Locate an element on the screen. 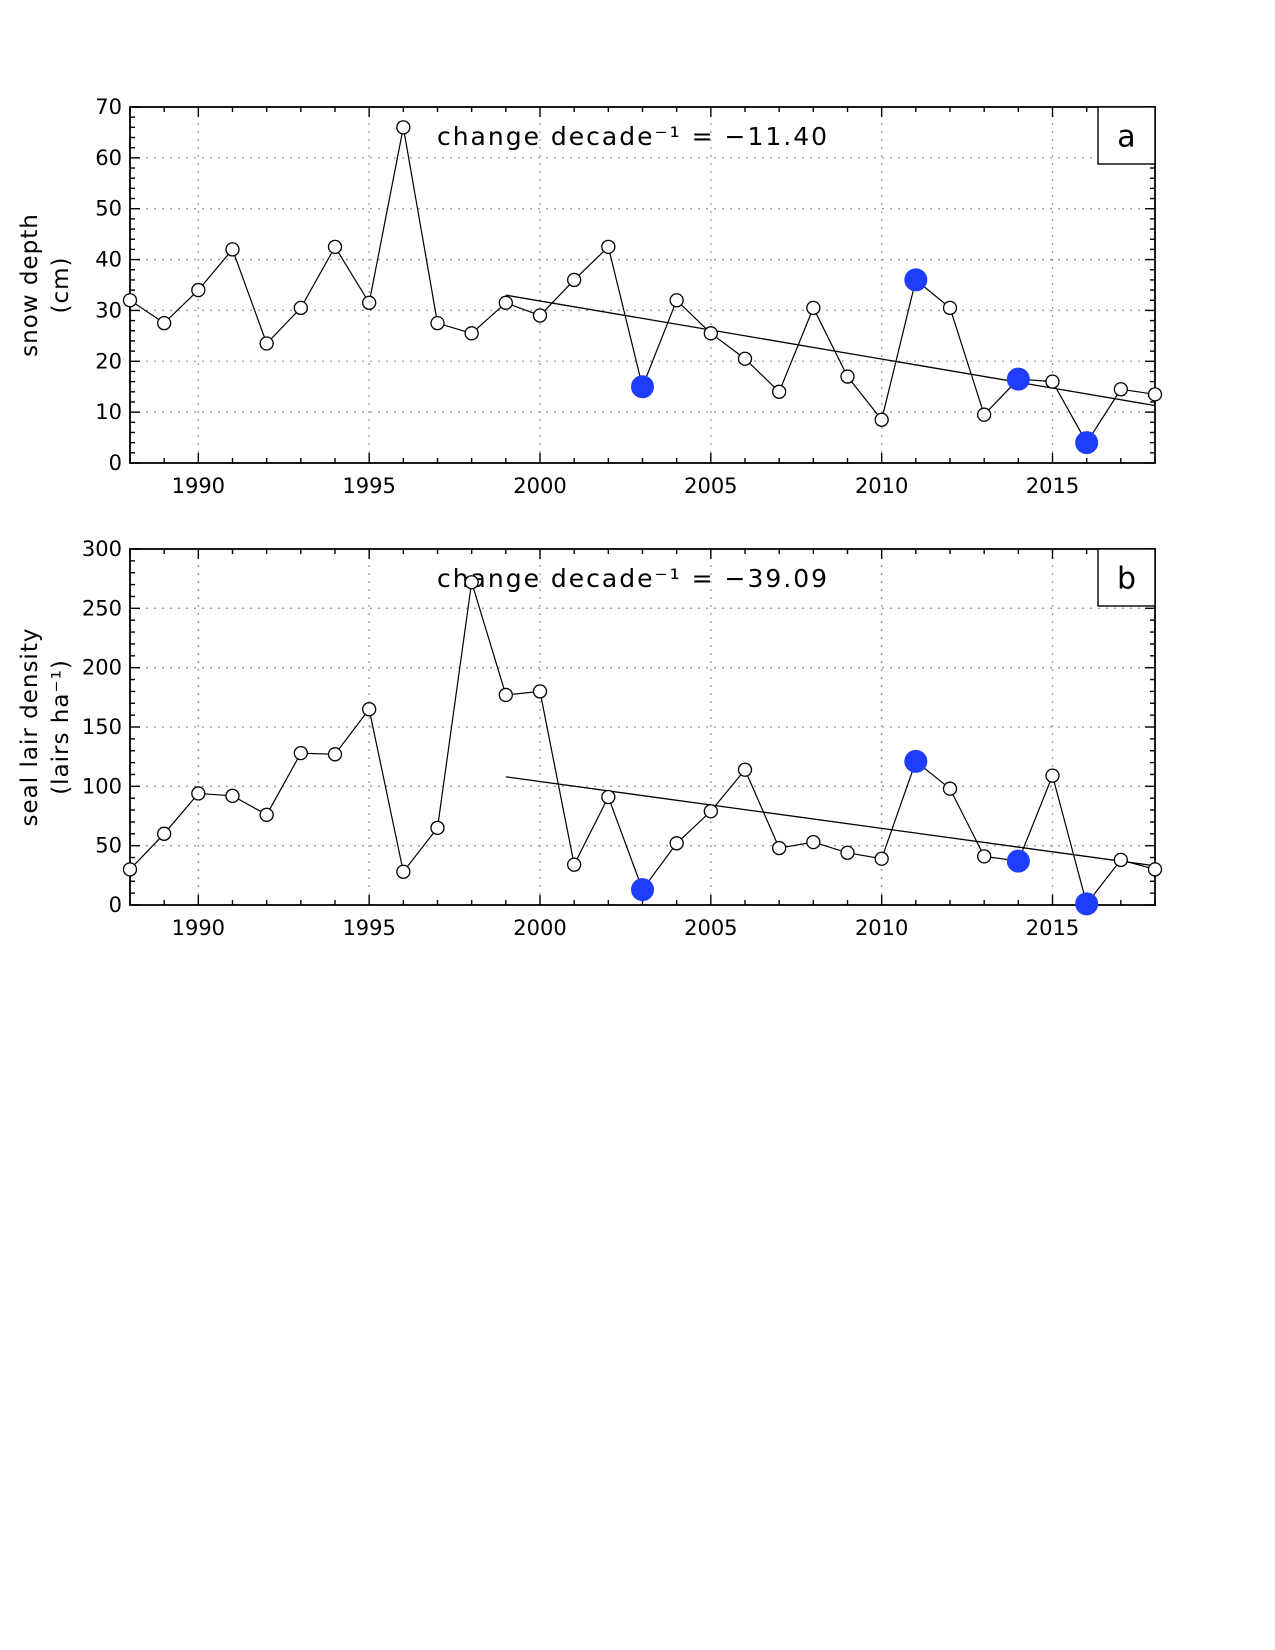 The height and width of the screenshot is (1650, 1275). y-tick-label: 40 is located at coordinates (108, 260).